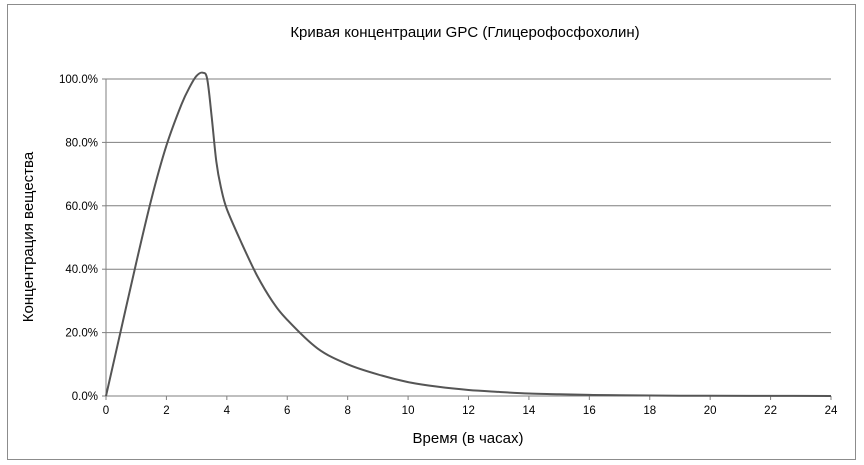  What do you see at coordinates (85, 397) in the screenshot?
I see `y-tick-label: 0.0%` at bounding box center [85, 397].